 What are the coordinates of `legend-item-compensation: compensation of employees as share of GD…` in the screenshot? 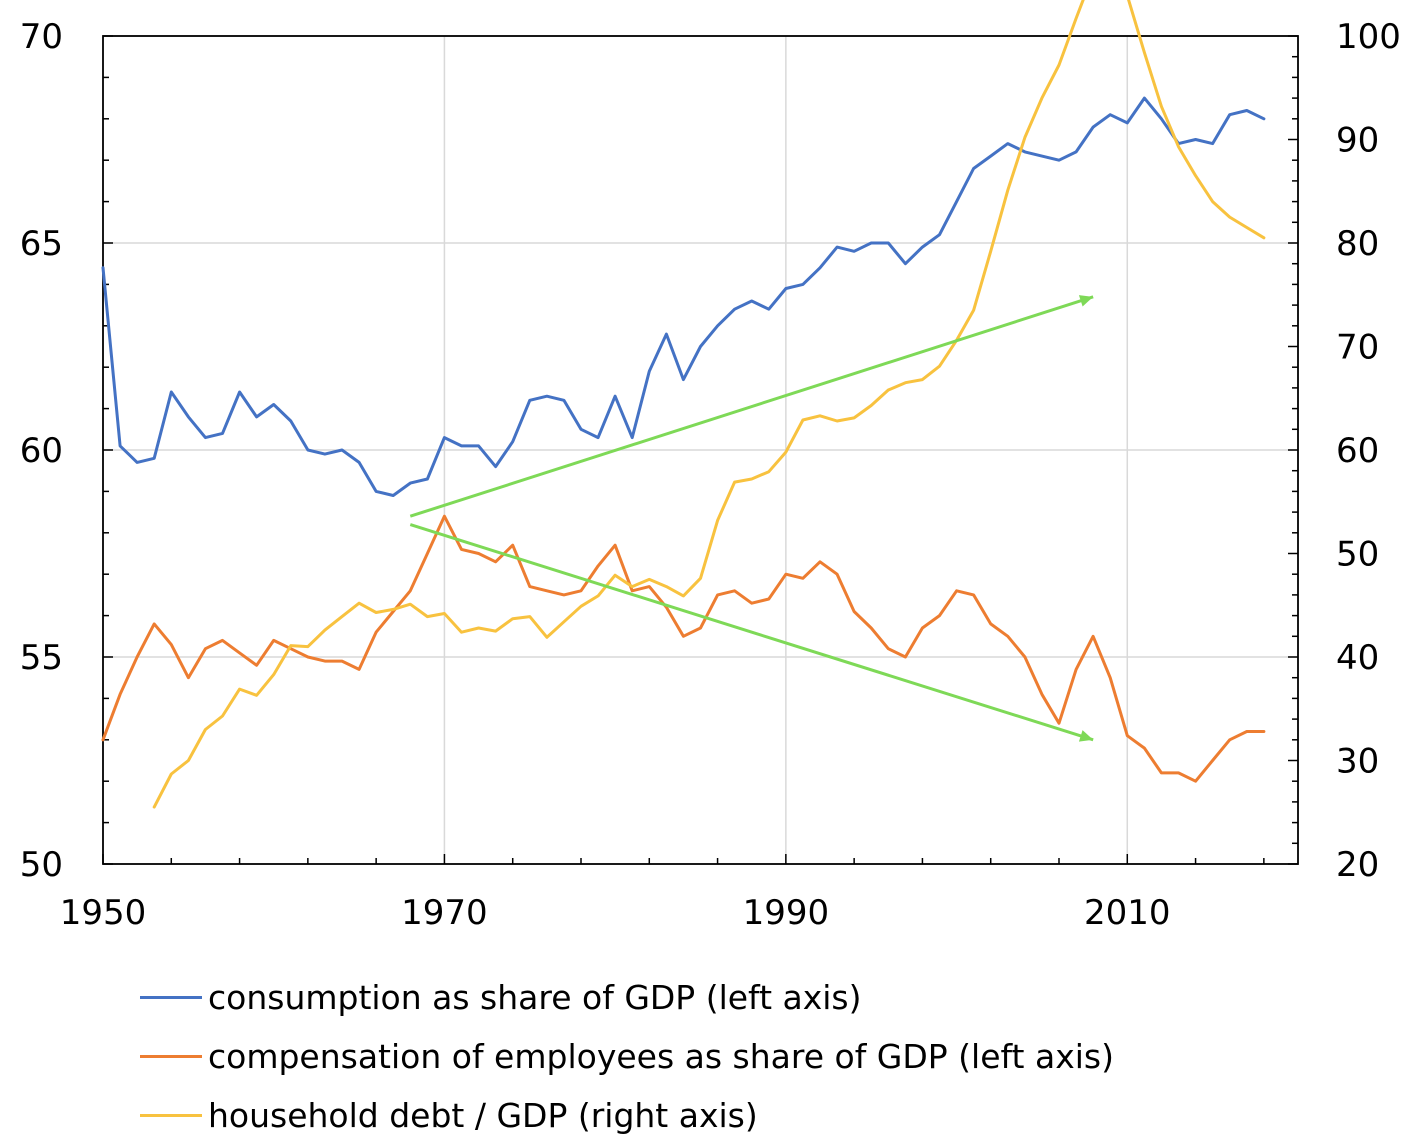 It's located at (627, 1056).